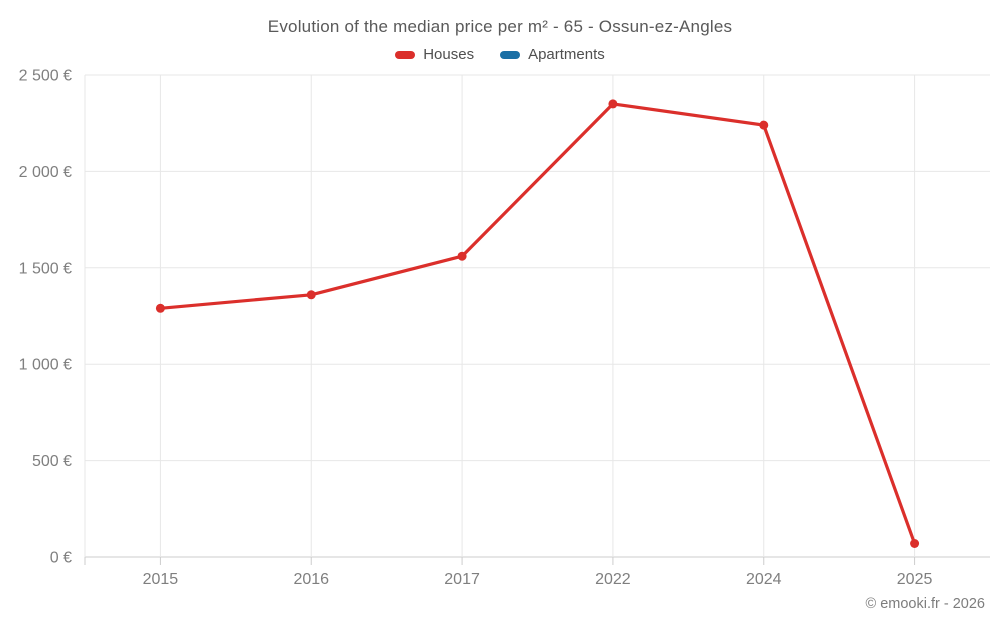 The image size is (1000, 625). I want to click on data-point-houses-2025, so click(915, 544).